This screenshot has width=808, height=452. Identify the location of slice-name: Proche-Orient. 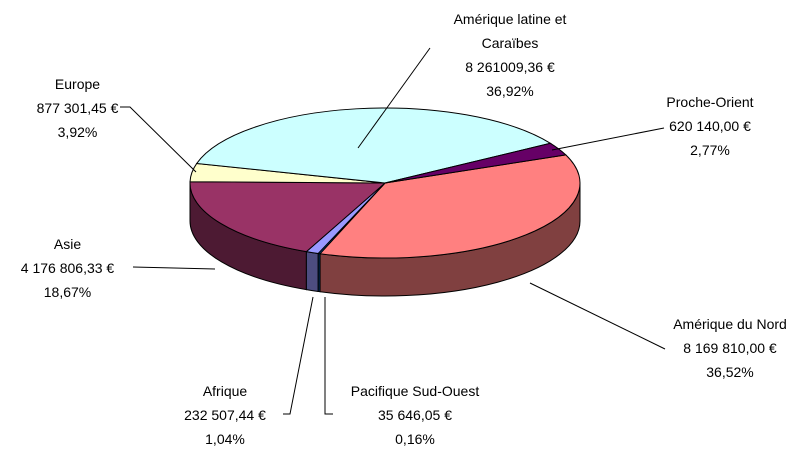
(710, 102).